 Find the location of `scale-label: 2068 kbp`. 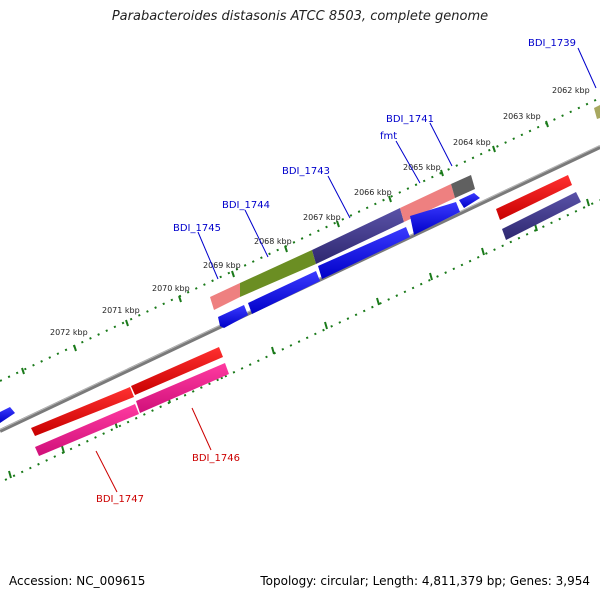

scale-label: 2068 kbp is located at coordinates (273, 241).